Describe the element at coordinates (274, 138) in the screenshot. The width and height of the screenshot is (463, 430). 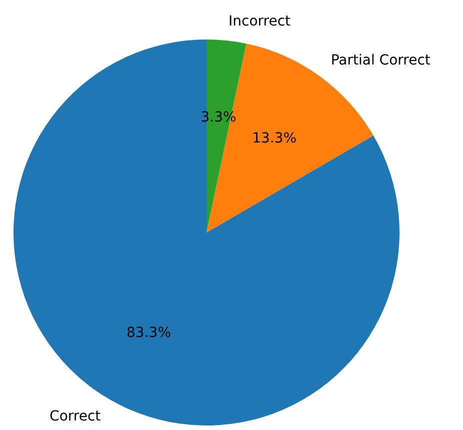
I see `data-label: 13.3%` at that location.